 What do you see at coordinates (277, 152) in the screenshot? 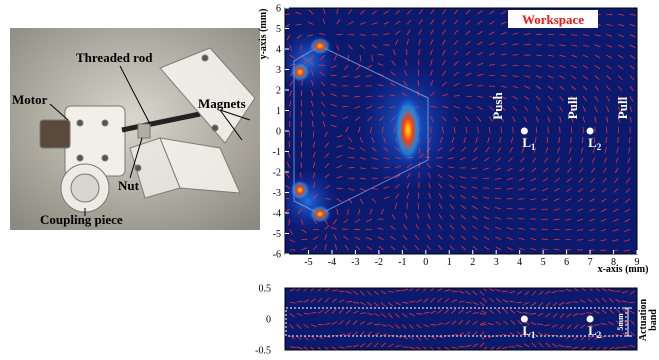
I see `y-tick-label: -1` at bounding box center [277, 152].